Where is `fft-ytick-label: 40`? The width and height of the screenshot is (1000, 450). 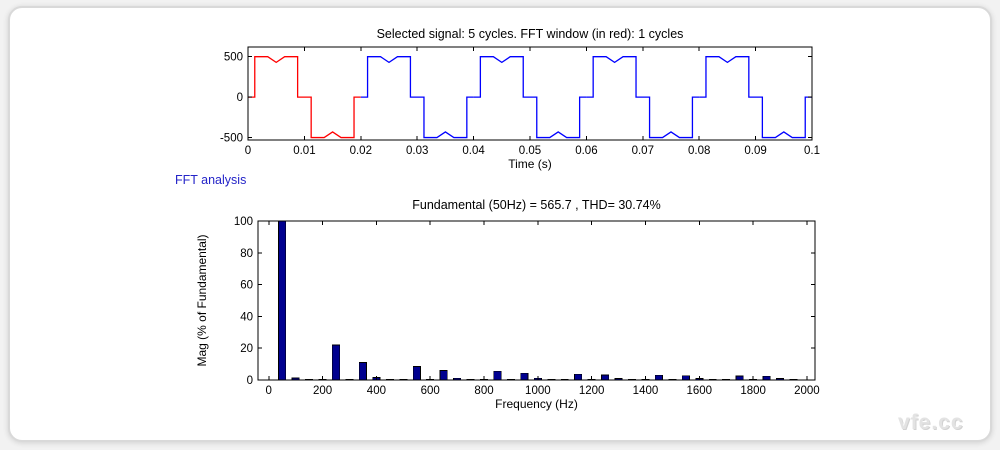 fft-ytick-label: 40 is located at coordinates (246, 317).